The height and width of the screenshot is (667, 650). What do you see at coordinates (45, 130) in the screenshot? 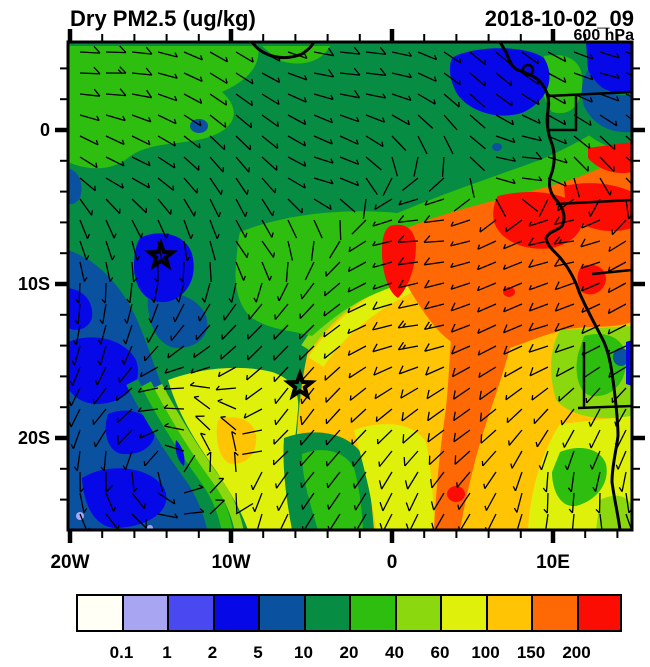
I see `y-axis-label: 0` at bounding box center [45, 130].